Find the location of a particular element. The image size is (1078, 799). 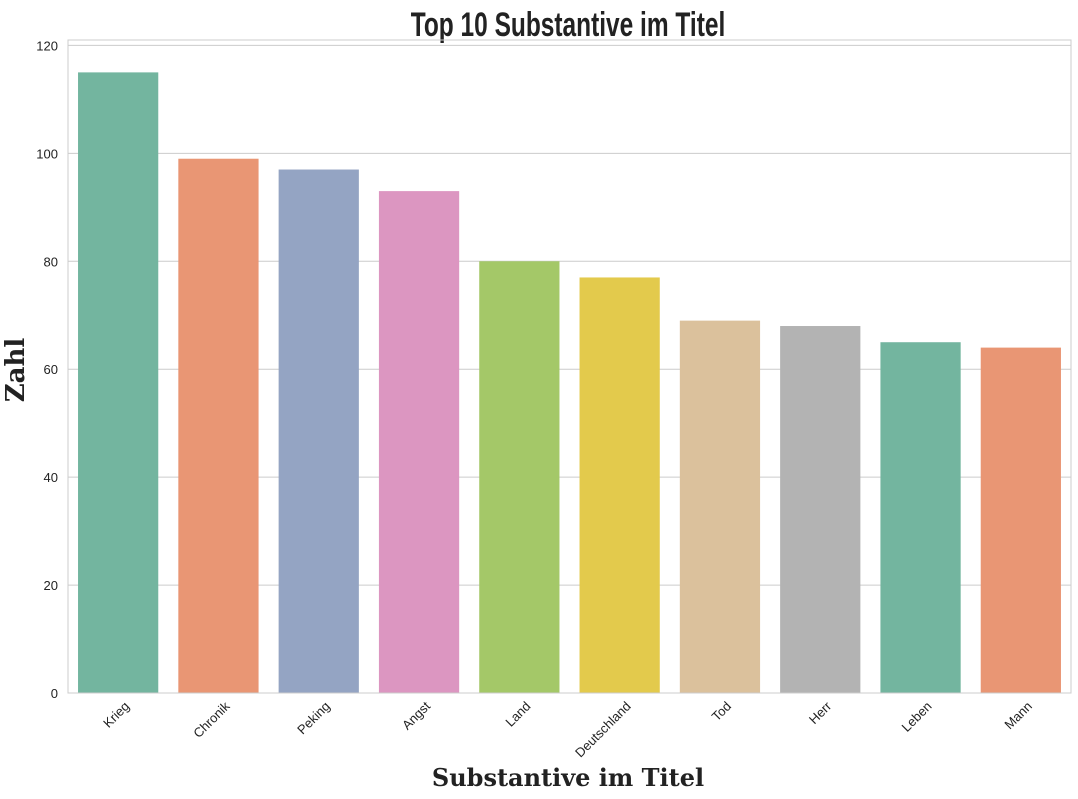

x-tick-label: Mann is located at coordinates (1018, 716).